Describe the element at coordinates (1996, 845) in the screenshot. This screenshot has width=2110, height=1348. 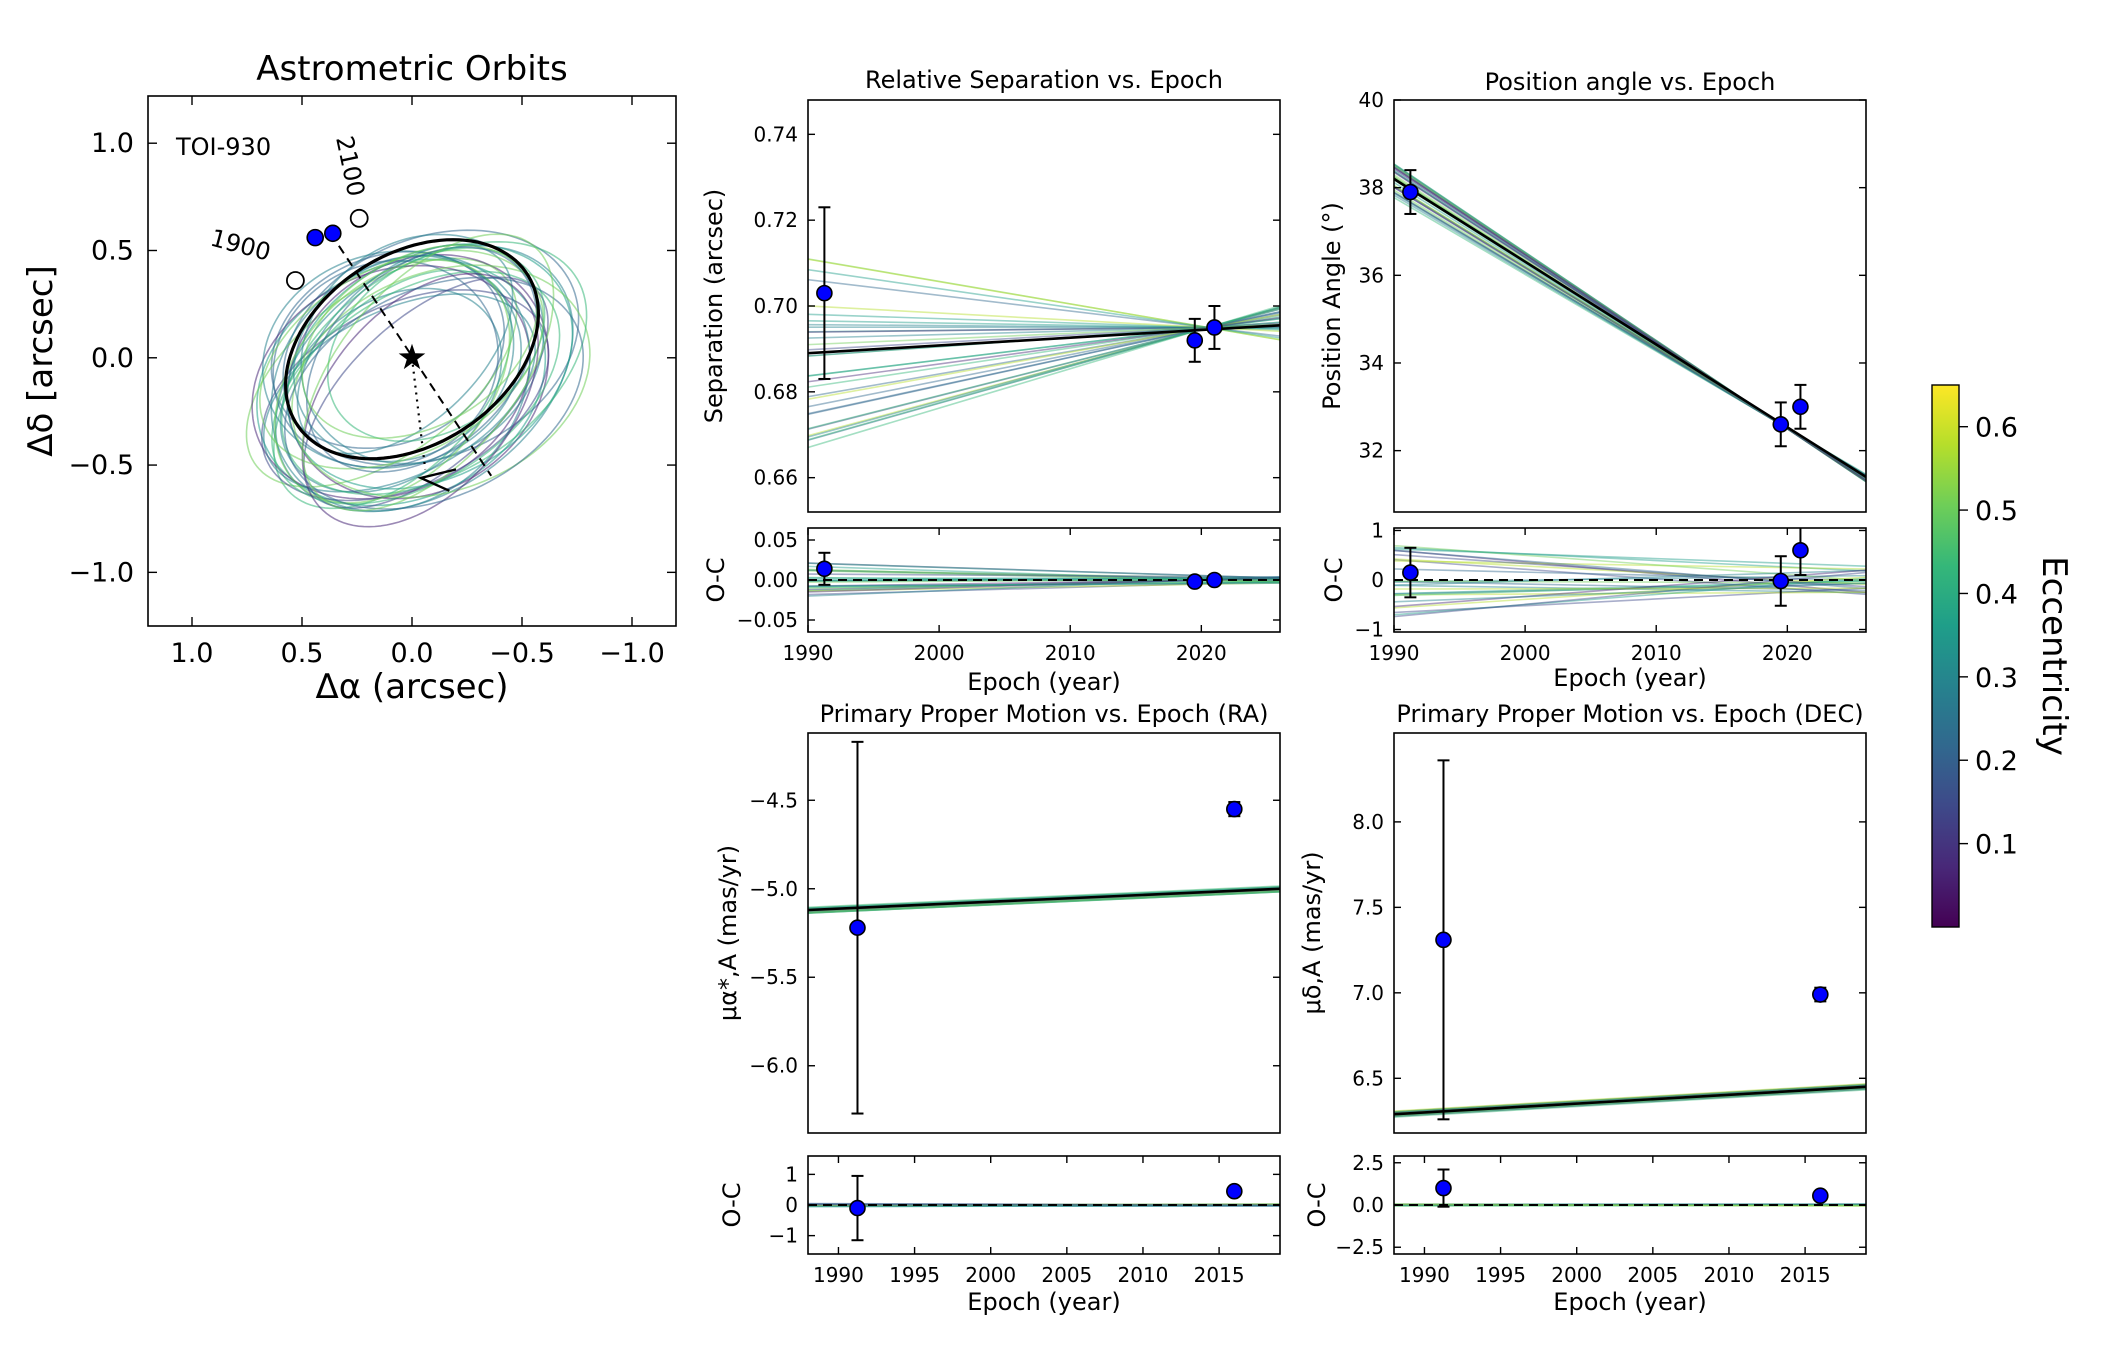
I see `colorbar-tick-label: 0.1` at that location.